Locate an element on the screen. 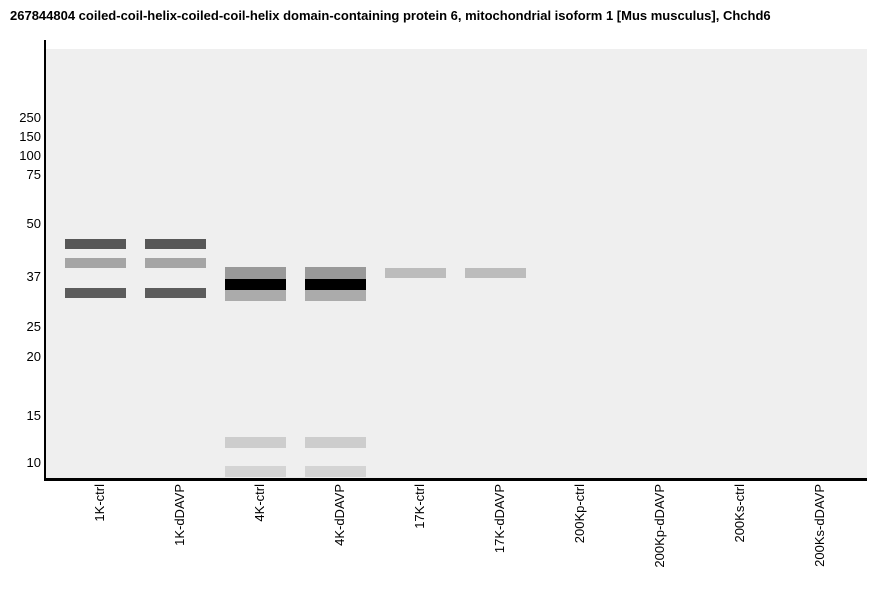  lane-label: 1K-ctrl is located at coordinates (99, 503).